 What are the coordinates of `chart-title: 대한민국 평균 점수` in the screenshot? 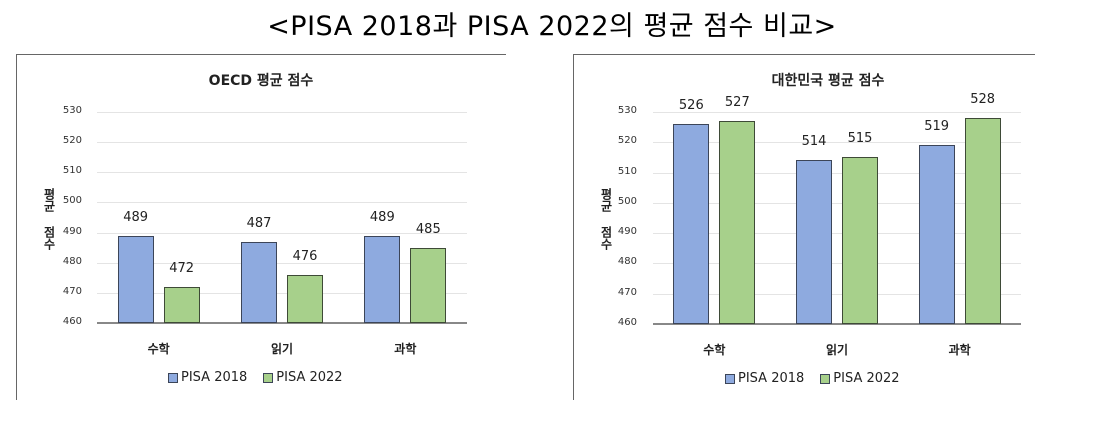 It's located at (828, 81).